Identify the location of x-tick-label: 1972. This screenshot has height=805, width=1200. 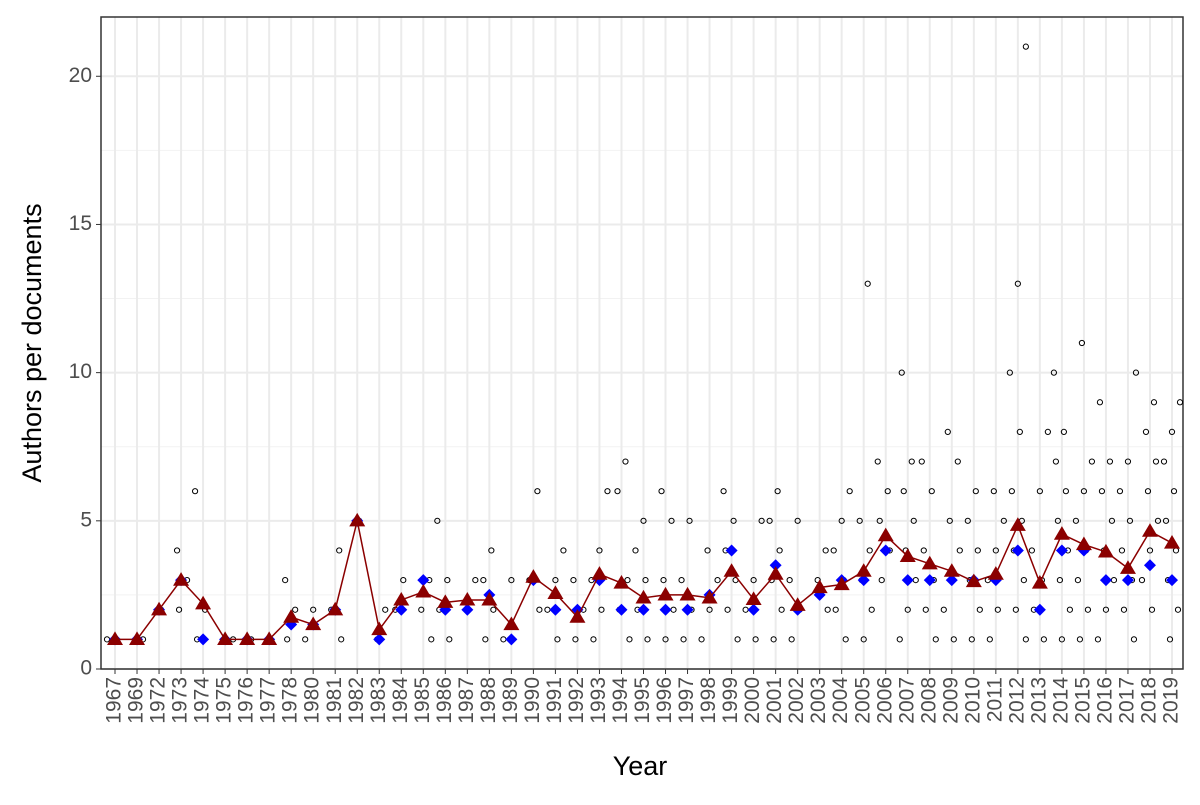
(158, 700).